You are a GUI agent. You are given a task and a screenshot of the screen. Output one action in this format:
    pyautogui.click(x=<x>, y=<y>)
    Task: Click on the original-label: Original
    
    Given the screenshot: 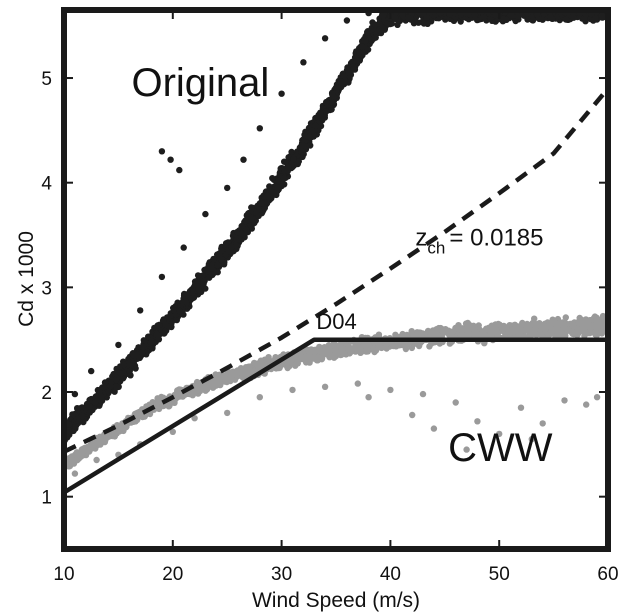 What is the action you would take?
    pyautogui.click(x=200, y=83)
    